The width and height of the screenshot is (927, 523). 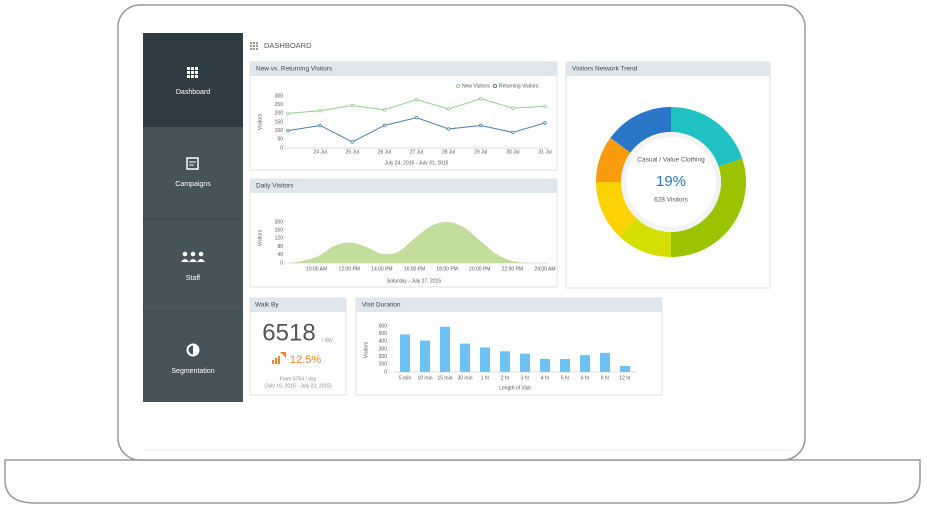 What do you see at coordinates (565, 378) in the screenshot?
I see `x-tick-label: 5 hr` at bounding box center [565, 378].